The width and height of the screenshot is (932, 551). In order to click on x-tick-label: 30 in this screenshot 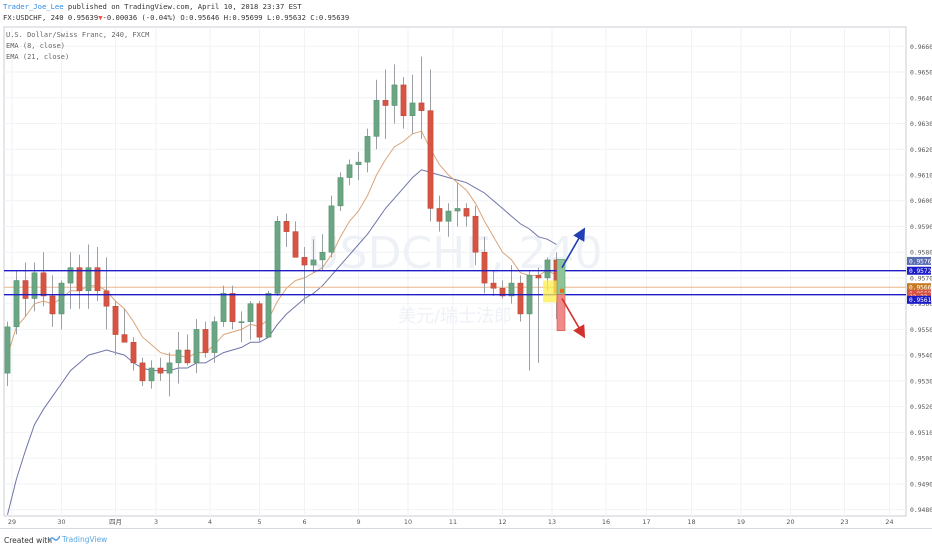, I will do `click(61, 522)`.